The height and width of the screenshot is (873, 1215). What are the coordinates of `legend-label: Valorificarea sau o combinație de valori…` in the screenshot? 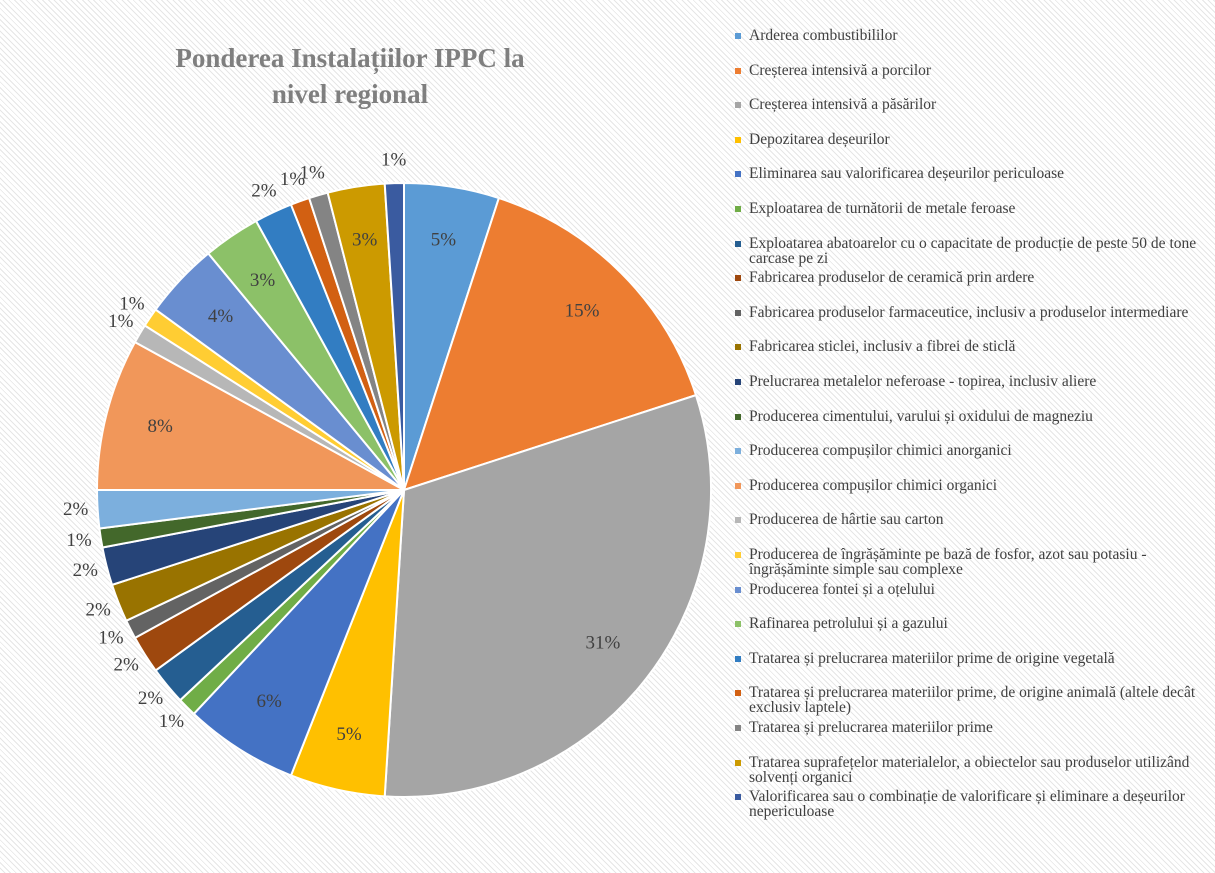 It's located at (967, 804).